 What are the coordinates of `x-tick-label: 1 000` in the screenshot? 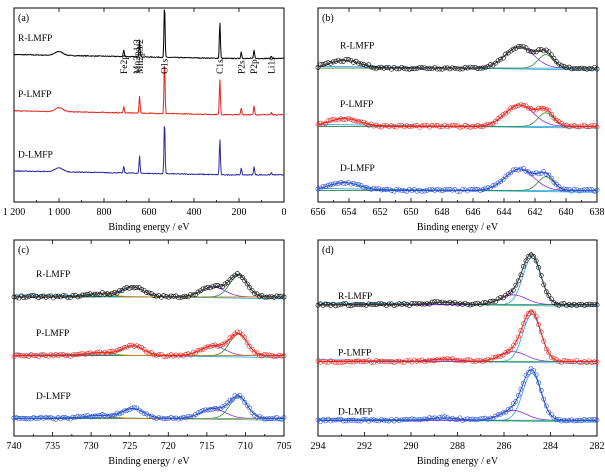 It's located at (59, 212).